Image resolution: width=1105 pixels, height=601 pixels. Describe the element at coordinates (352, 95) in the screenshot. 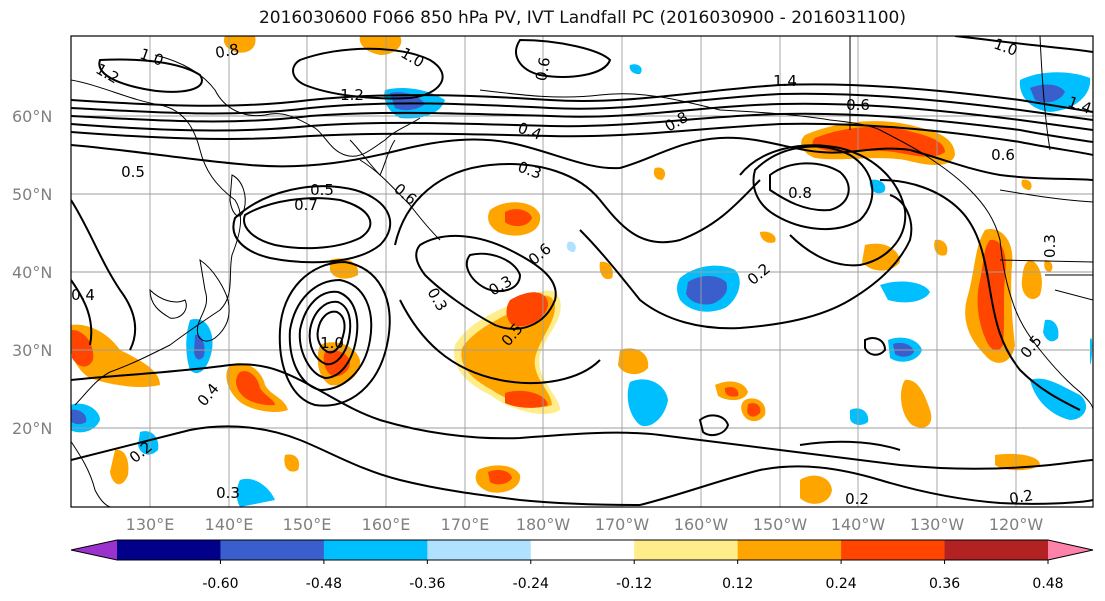

I see `contour-label: 1.2` at that location.